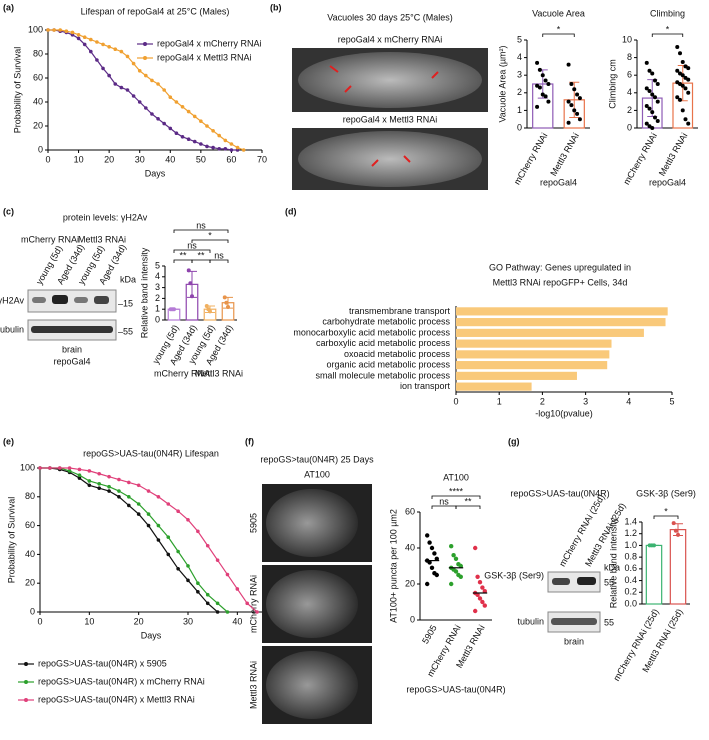 The image size is (709, 740). Describe the element at coordinates (429, 634) in the screenshot. I see `x-tick-label: 5905` at that location.